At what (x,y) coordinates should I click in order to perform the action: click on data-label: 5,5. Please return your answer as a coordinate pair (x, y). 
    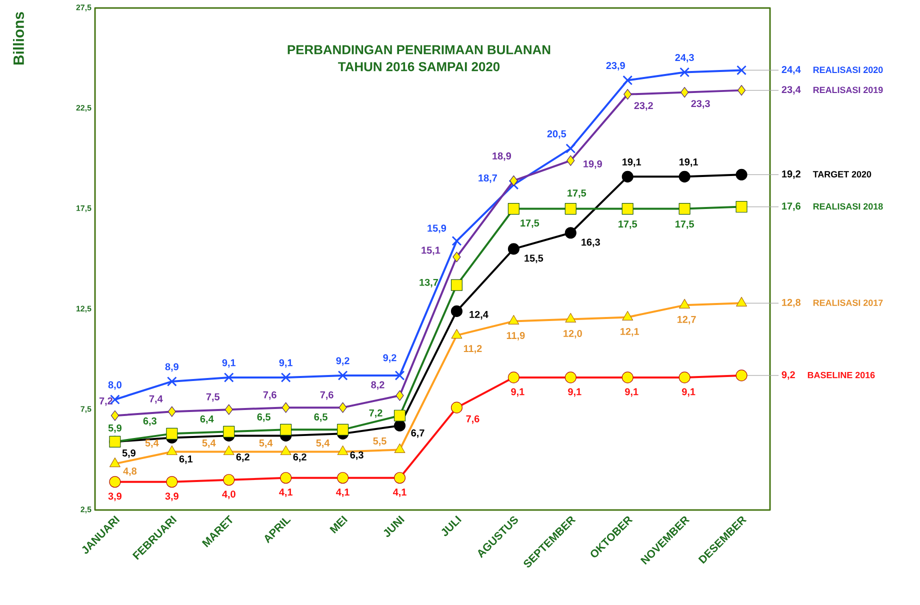
    Looking at the image, I should click on (379, 442).